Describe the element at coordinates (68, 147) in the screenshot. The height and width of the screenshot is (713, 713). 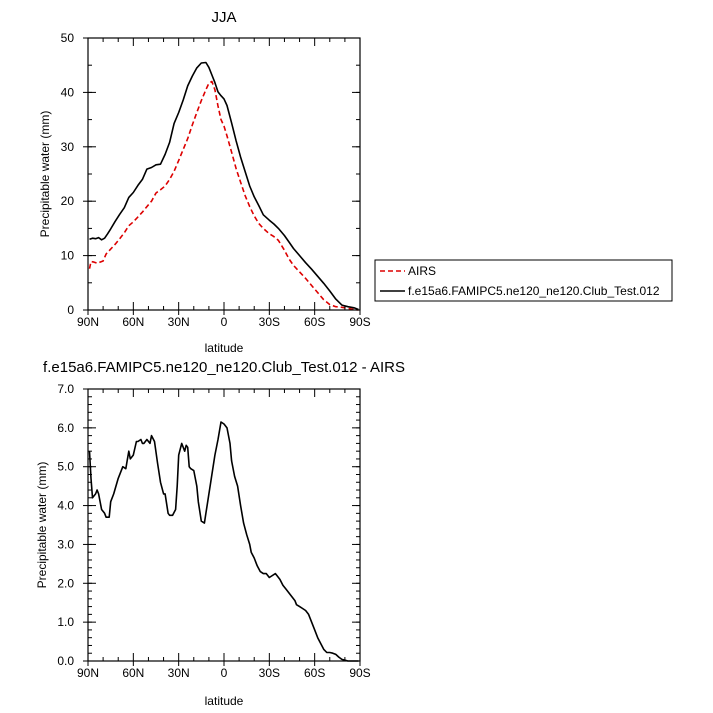
I see `y-tick-label: 30` at that location.